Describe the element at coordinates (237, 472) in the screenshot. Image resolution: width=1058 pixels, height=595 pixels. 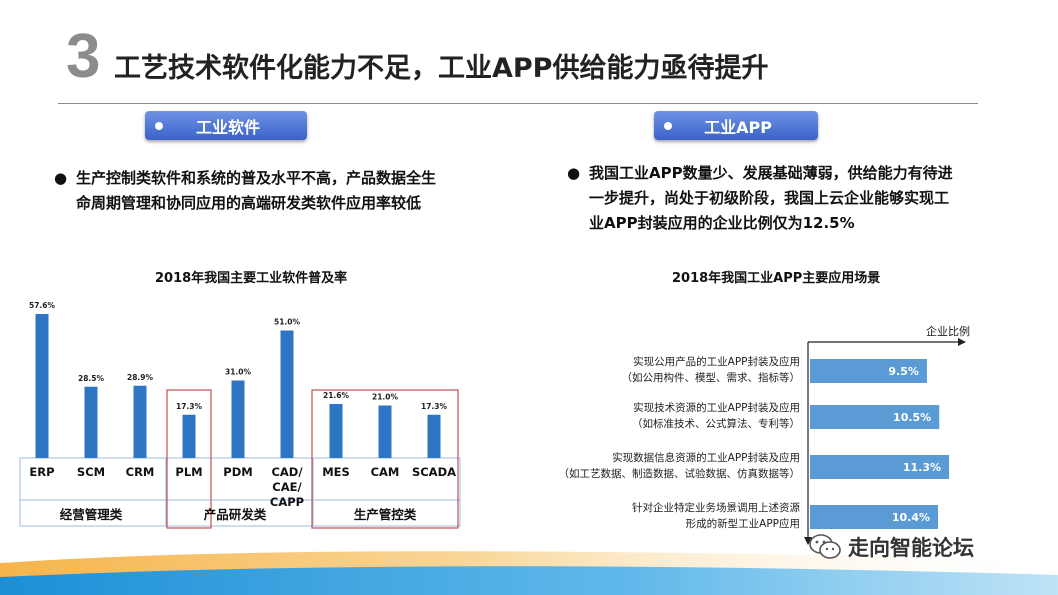
I see `category-tick-label: PDM` at that location.